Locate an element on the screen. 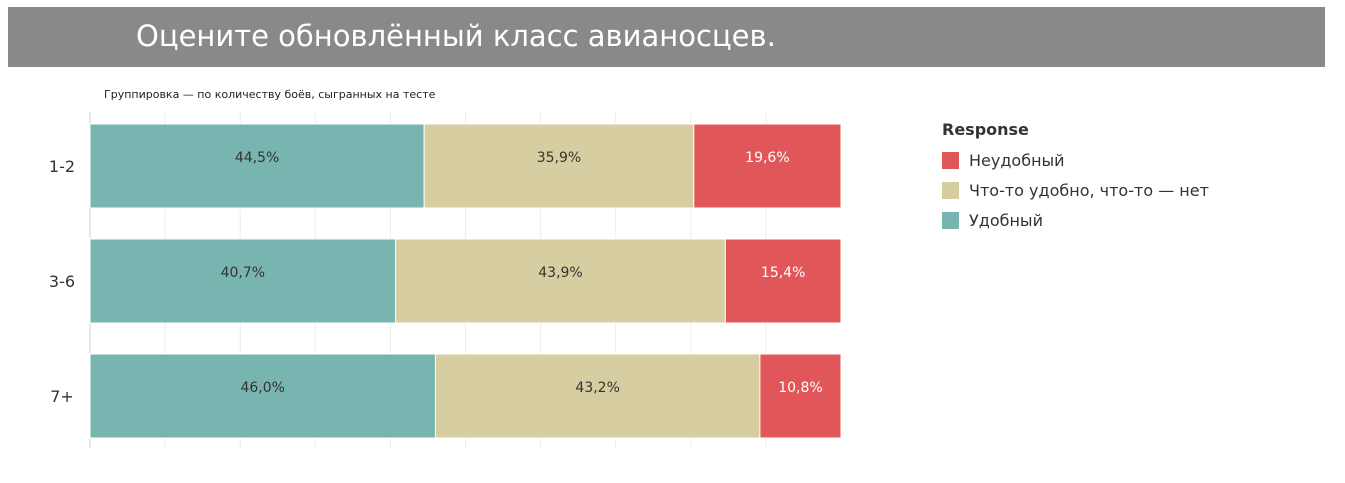 This screenshot has width=1345, height=483. data-label: 44,5% is located at coordinates (257, 158).